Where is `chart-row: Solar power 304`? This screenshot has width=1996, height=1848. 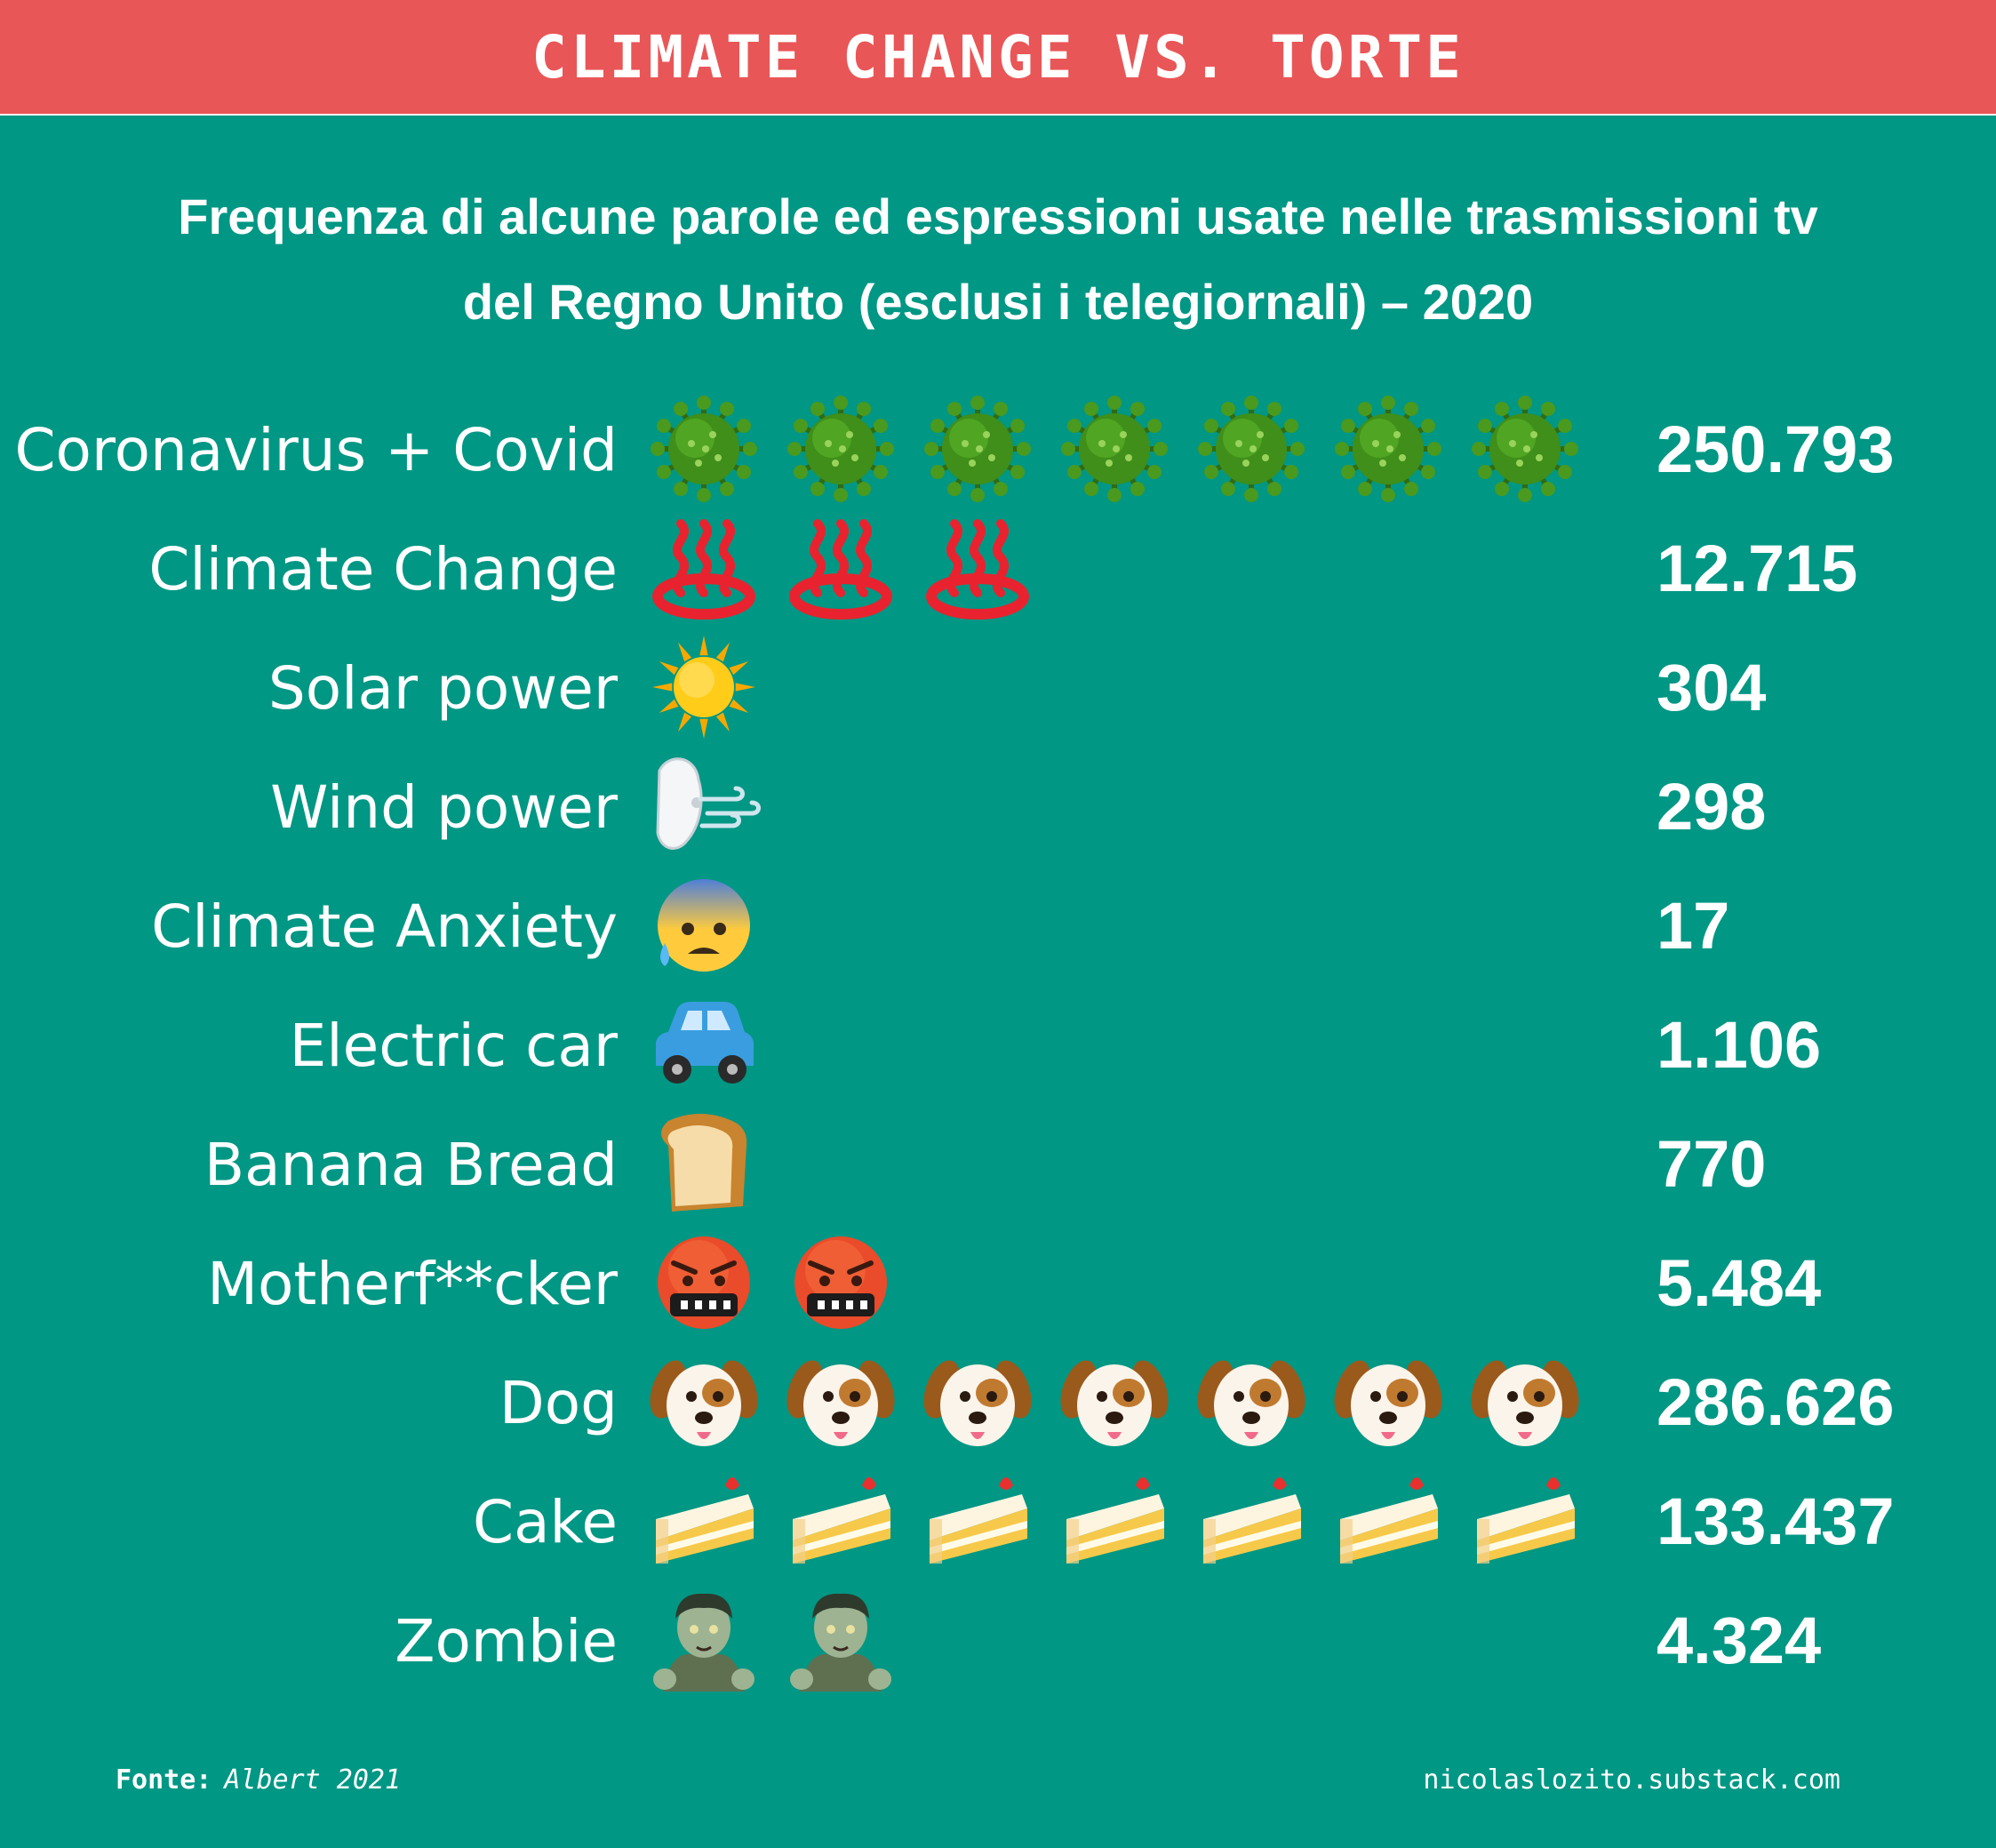 chart-row: Solar power 304 is located at coordinates (1017, 687).